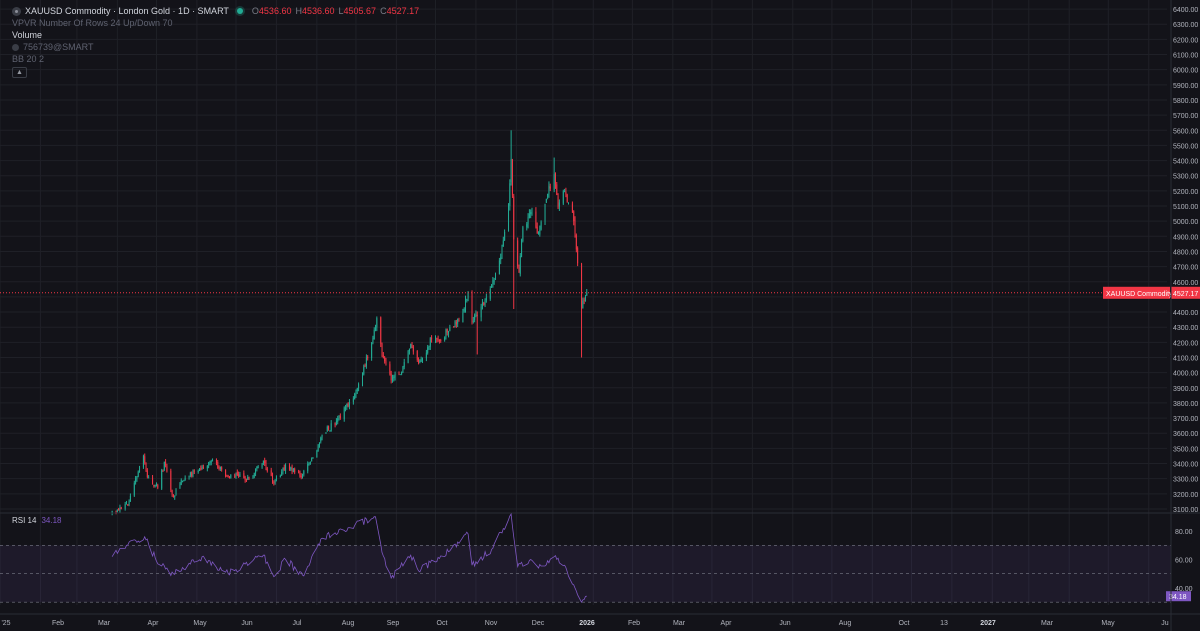 Image resolution: width=1200 pixels, height=631 pixels. I want to click on time-tick-label: 2027, so click(988, 623).